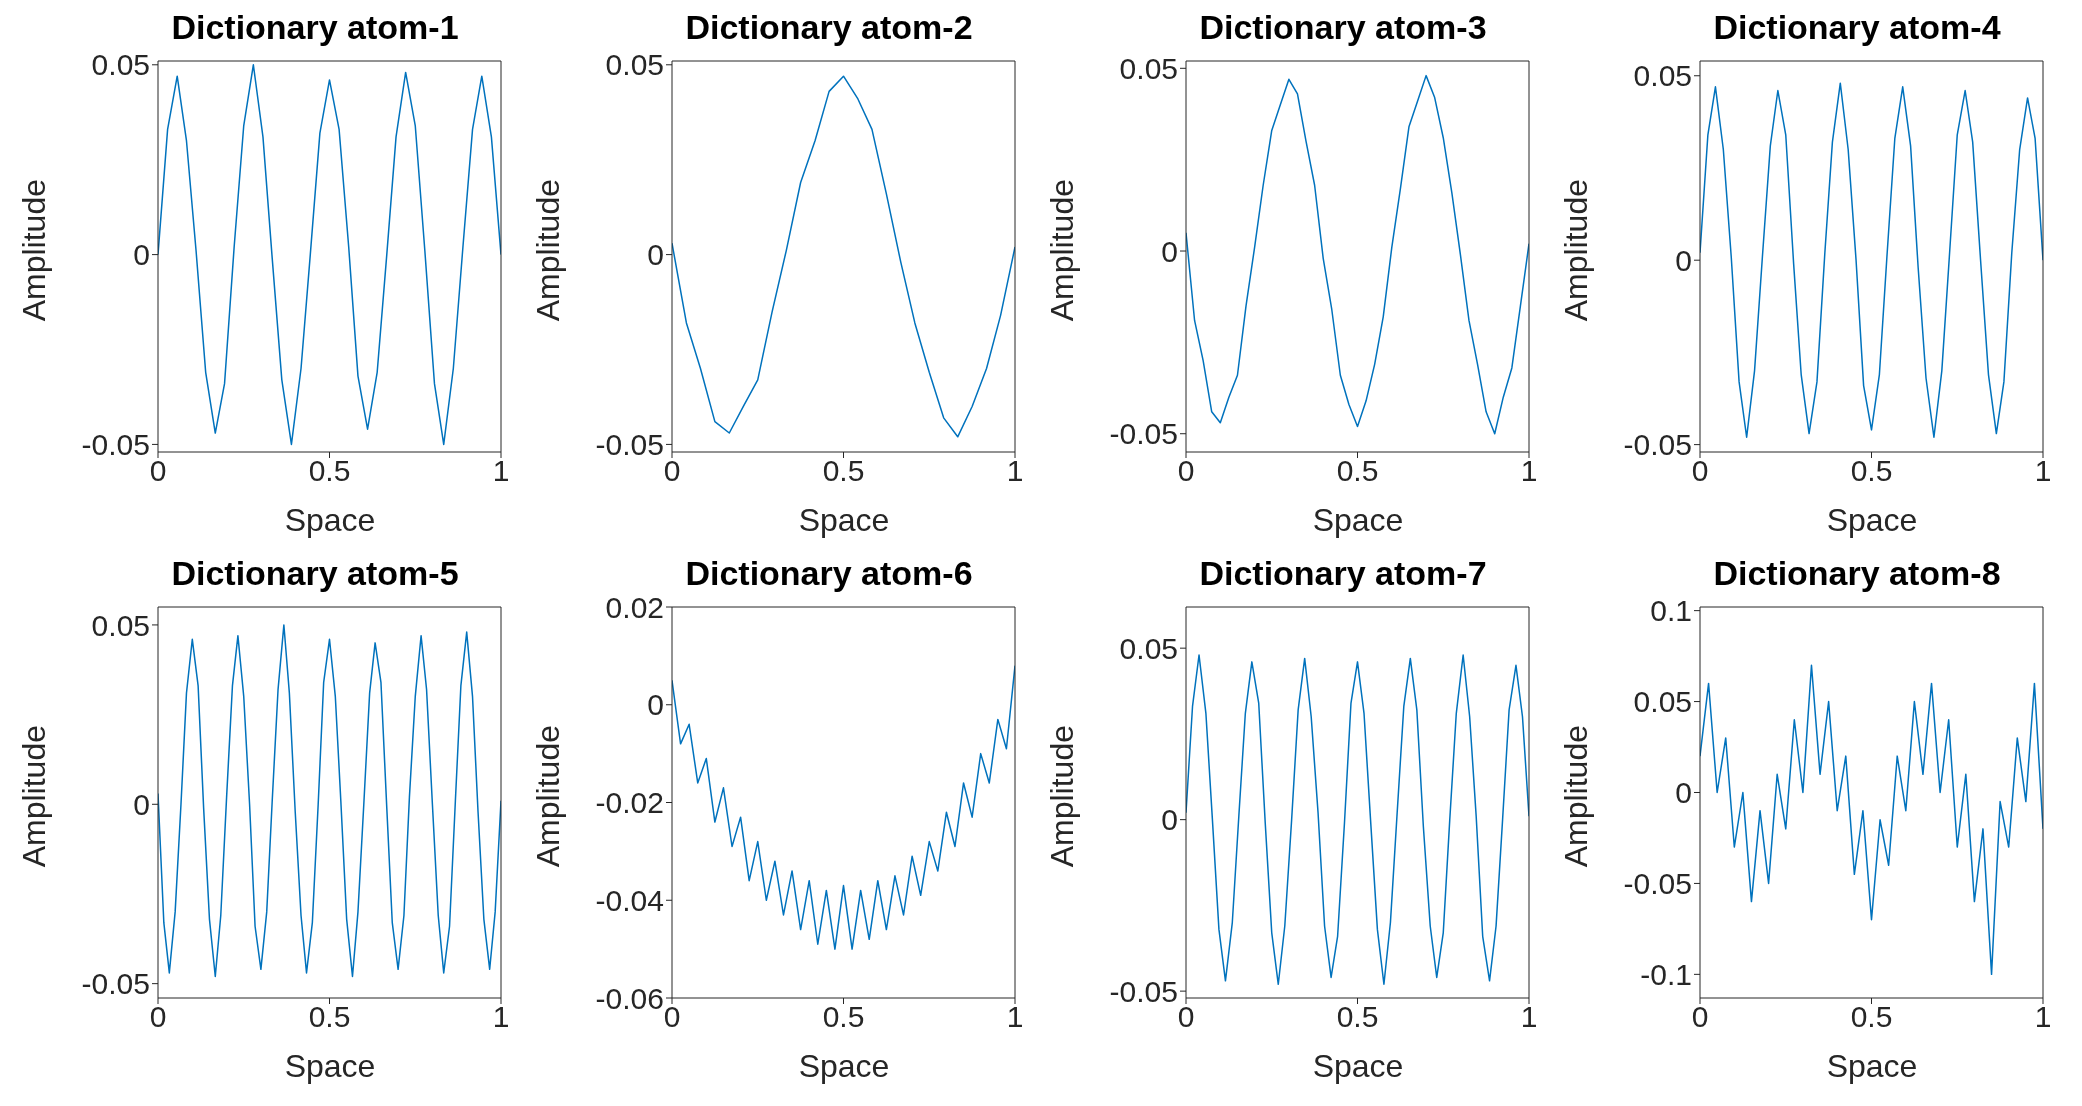 This screenshot has height=1106, width=2082. What do you see at coordinates (629, 803) in the screenshot?
I see `y-tick-label: -0.02` at bounding box center [629, 803].